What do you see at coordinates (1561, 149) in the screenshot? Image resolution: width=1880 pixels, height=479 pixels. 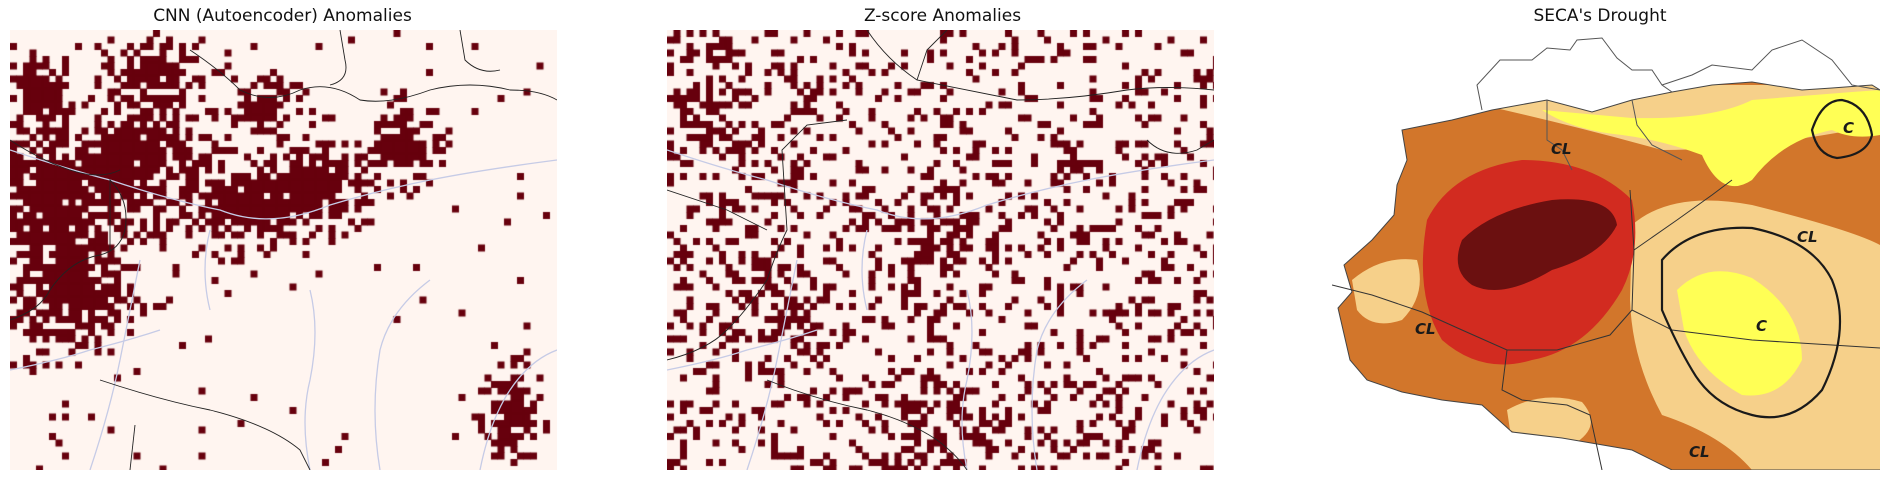 I see `zone-label-cl-north: CL` at bounding box center [1561, 149].